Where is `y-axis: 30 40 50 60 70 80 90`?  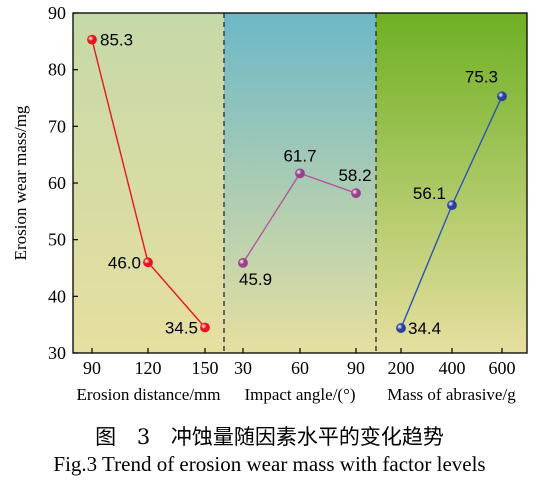 y-axis: 30 40 50 60 70 80 90 is located at coordinates (63, 183).